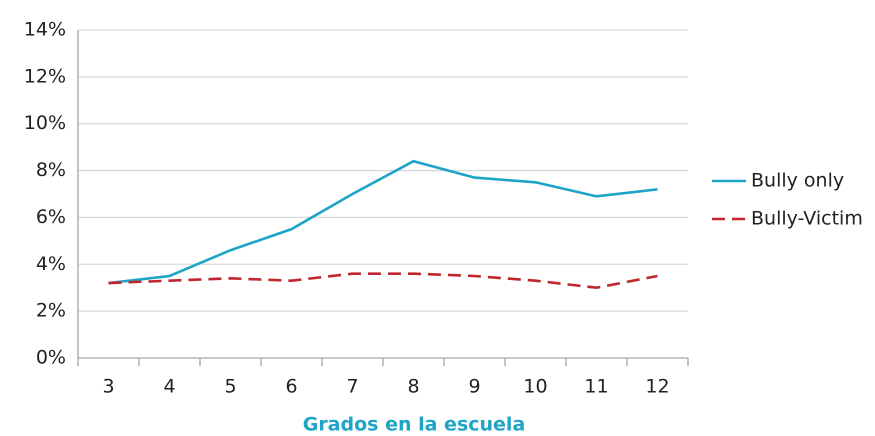 This screenshot has width=875, height=436. Describe the element at coordinates (352, 387) in the screenshot. I see `x-tick-label: 7` at that location.